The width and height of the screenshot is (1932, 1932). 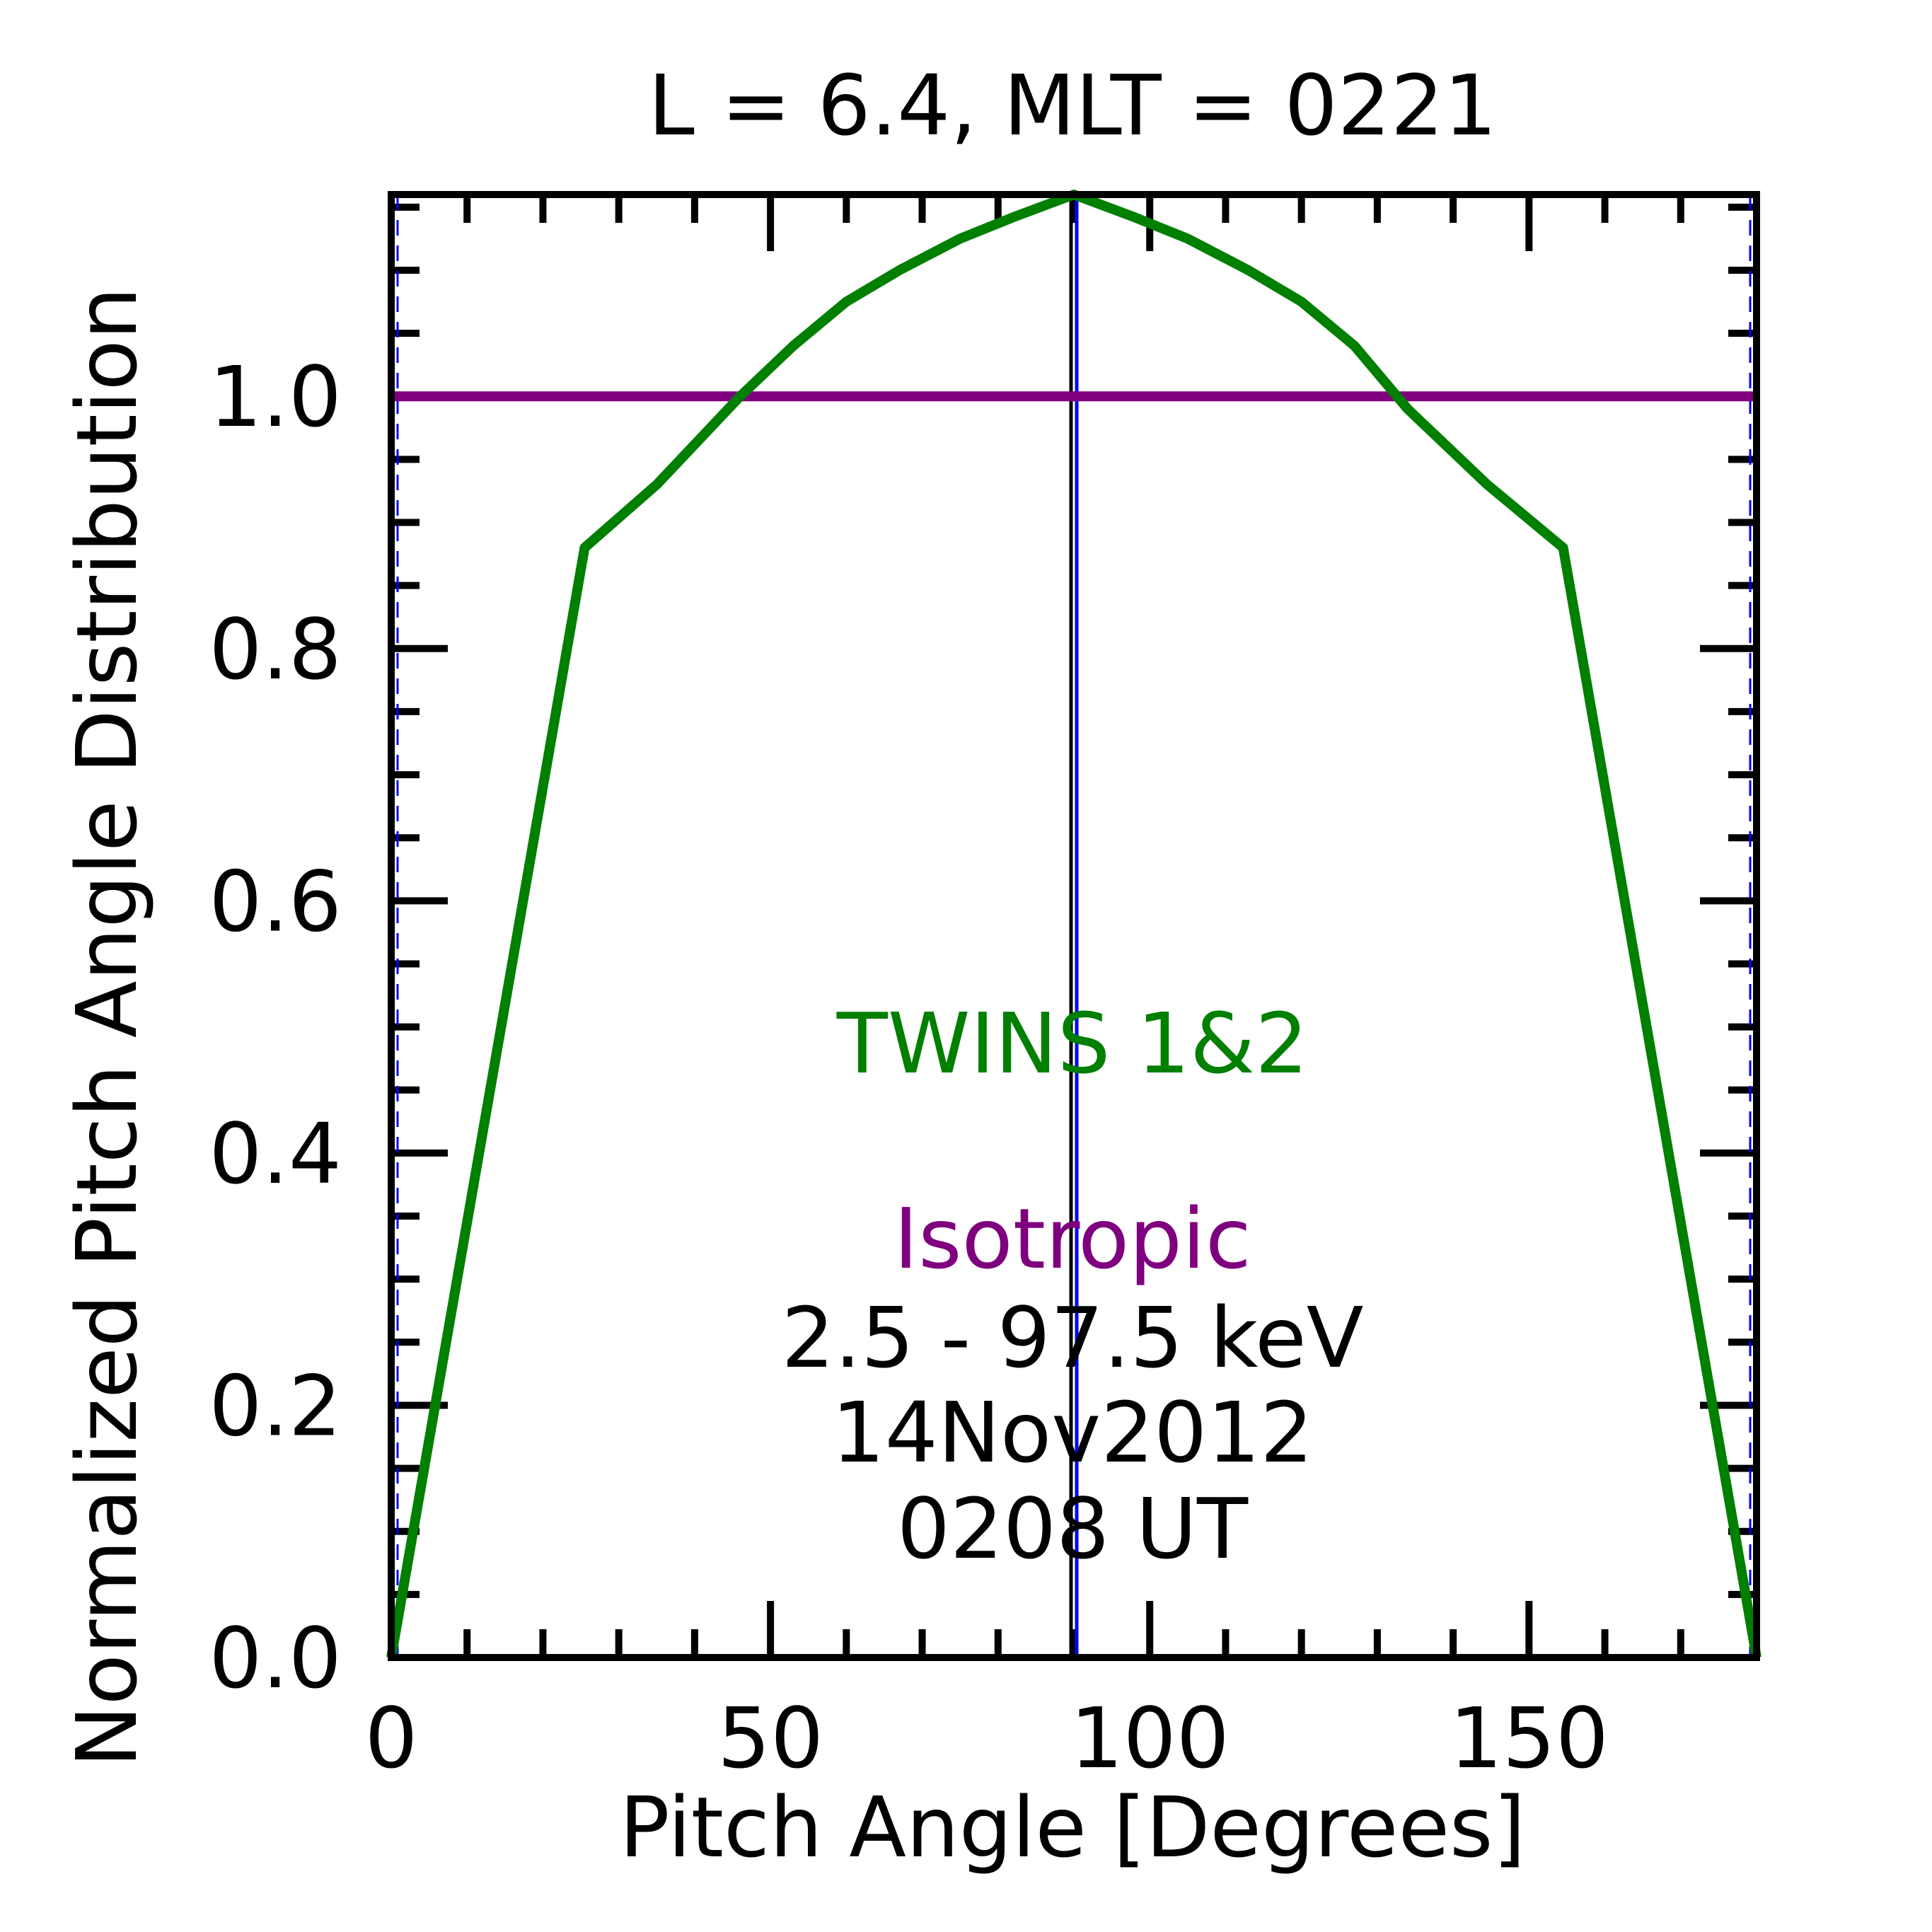 I want to click on y-tick-label: 0.0, so click(x=275, y=1658).